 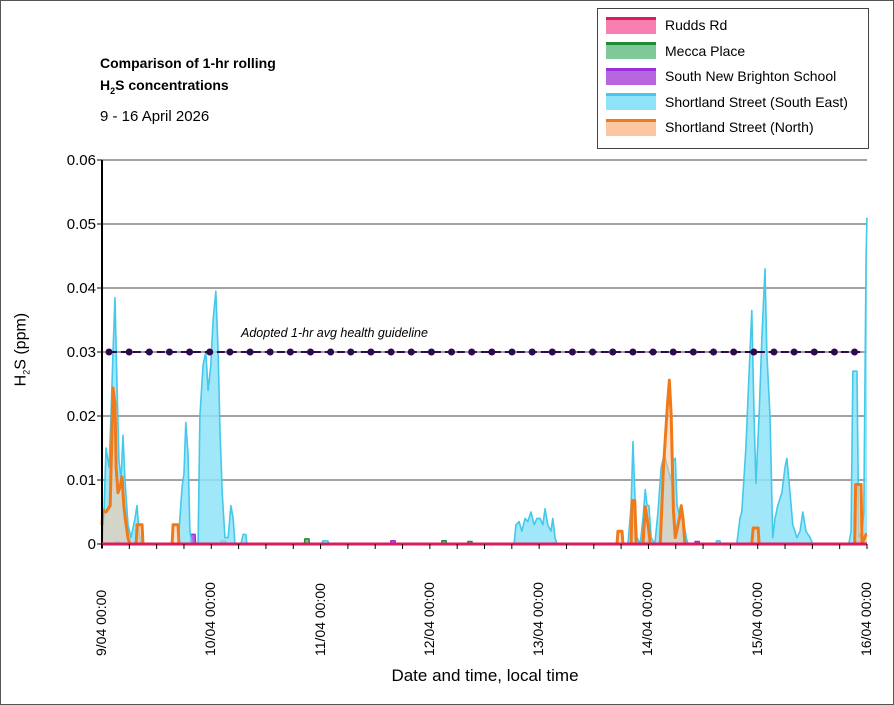 I want to click on x-tick-label: 13/04 00:00, so click(x=538, y=619).